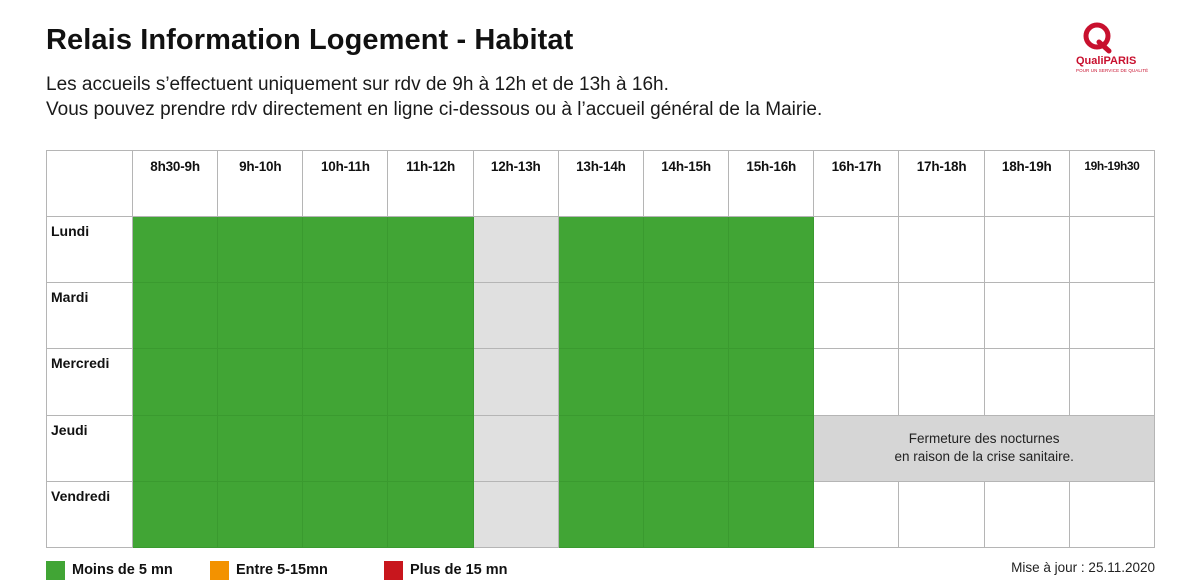 The image size is (1200, 588). I want to click on day-label: Lundi, so click(90, 250).